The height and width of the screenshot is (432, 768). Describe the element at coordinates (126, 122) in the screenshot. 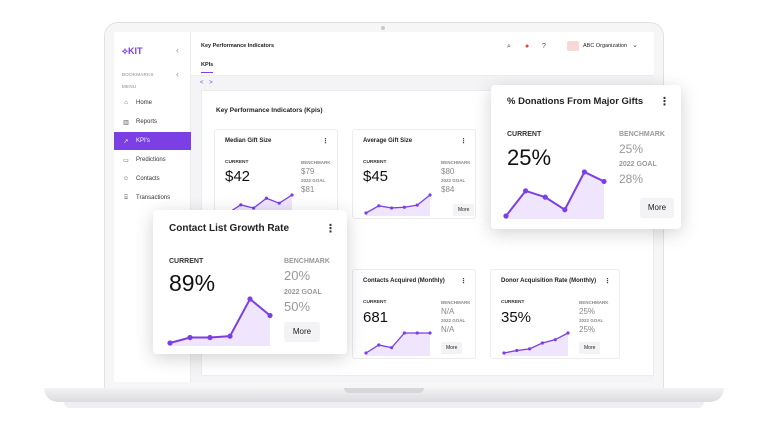

I see `bar-chart-icon: ▥` at that location.